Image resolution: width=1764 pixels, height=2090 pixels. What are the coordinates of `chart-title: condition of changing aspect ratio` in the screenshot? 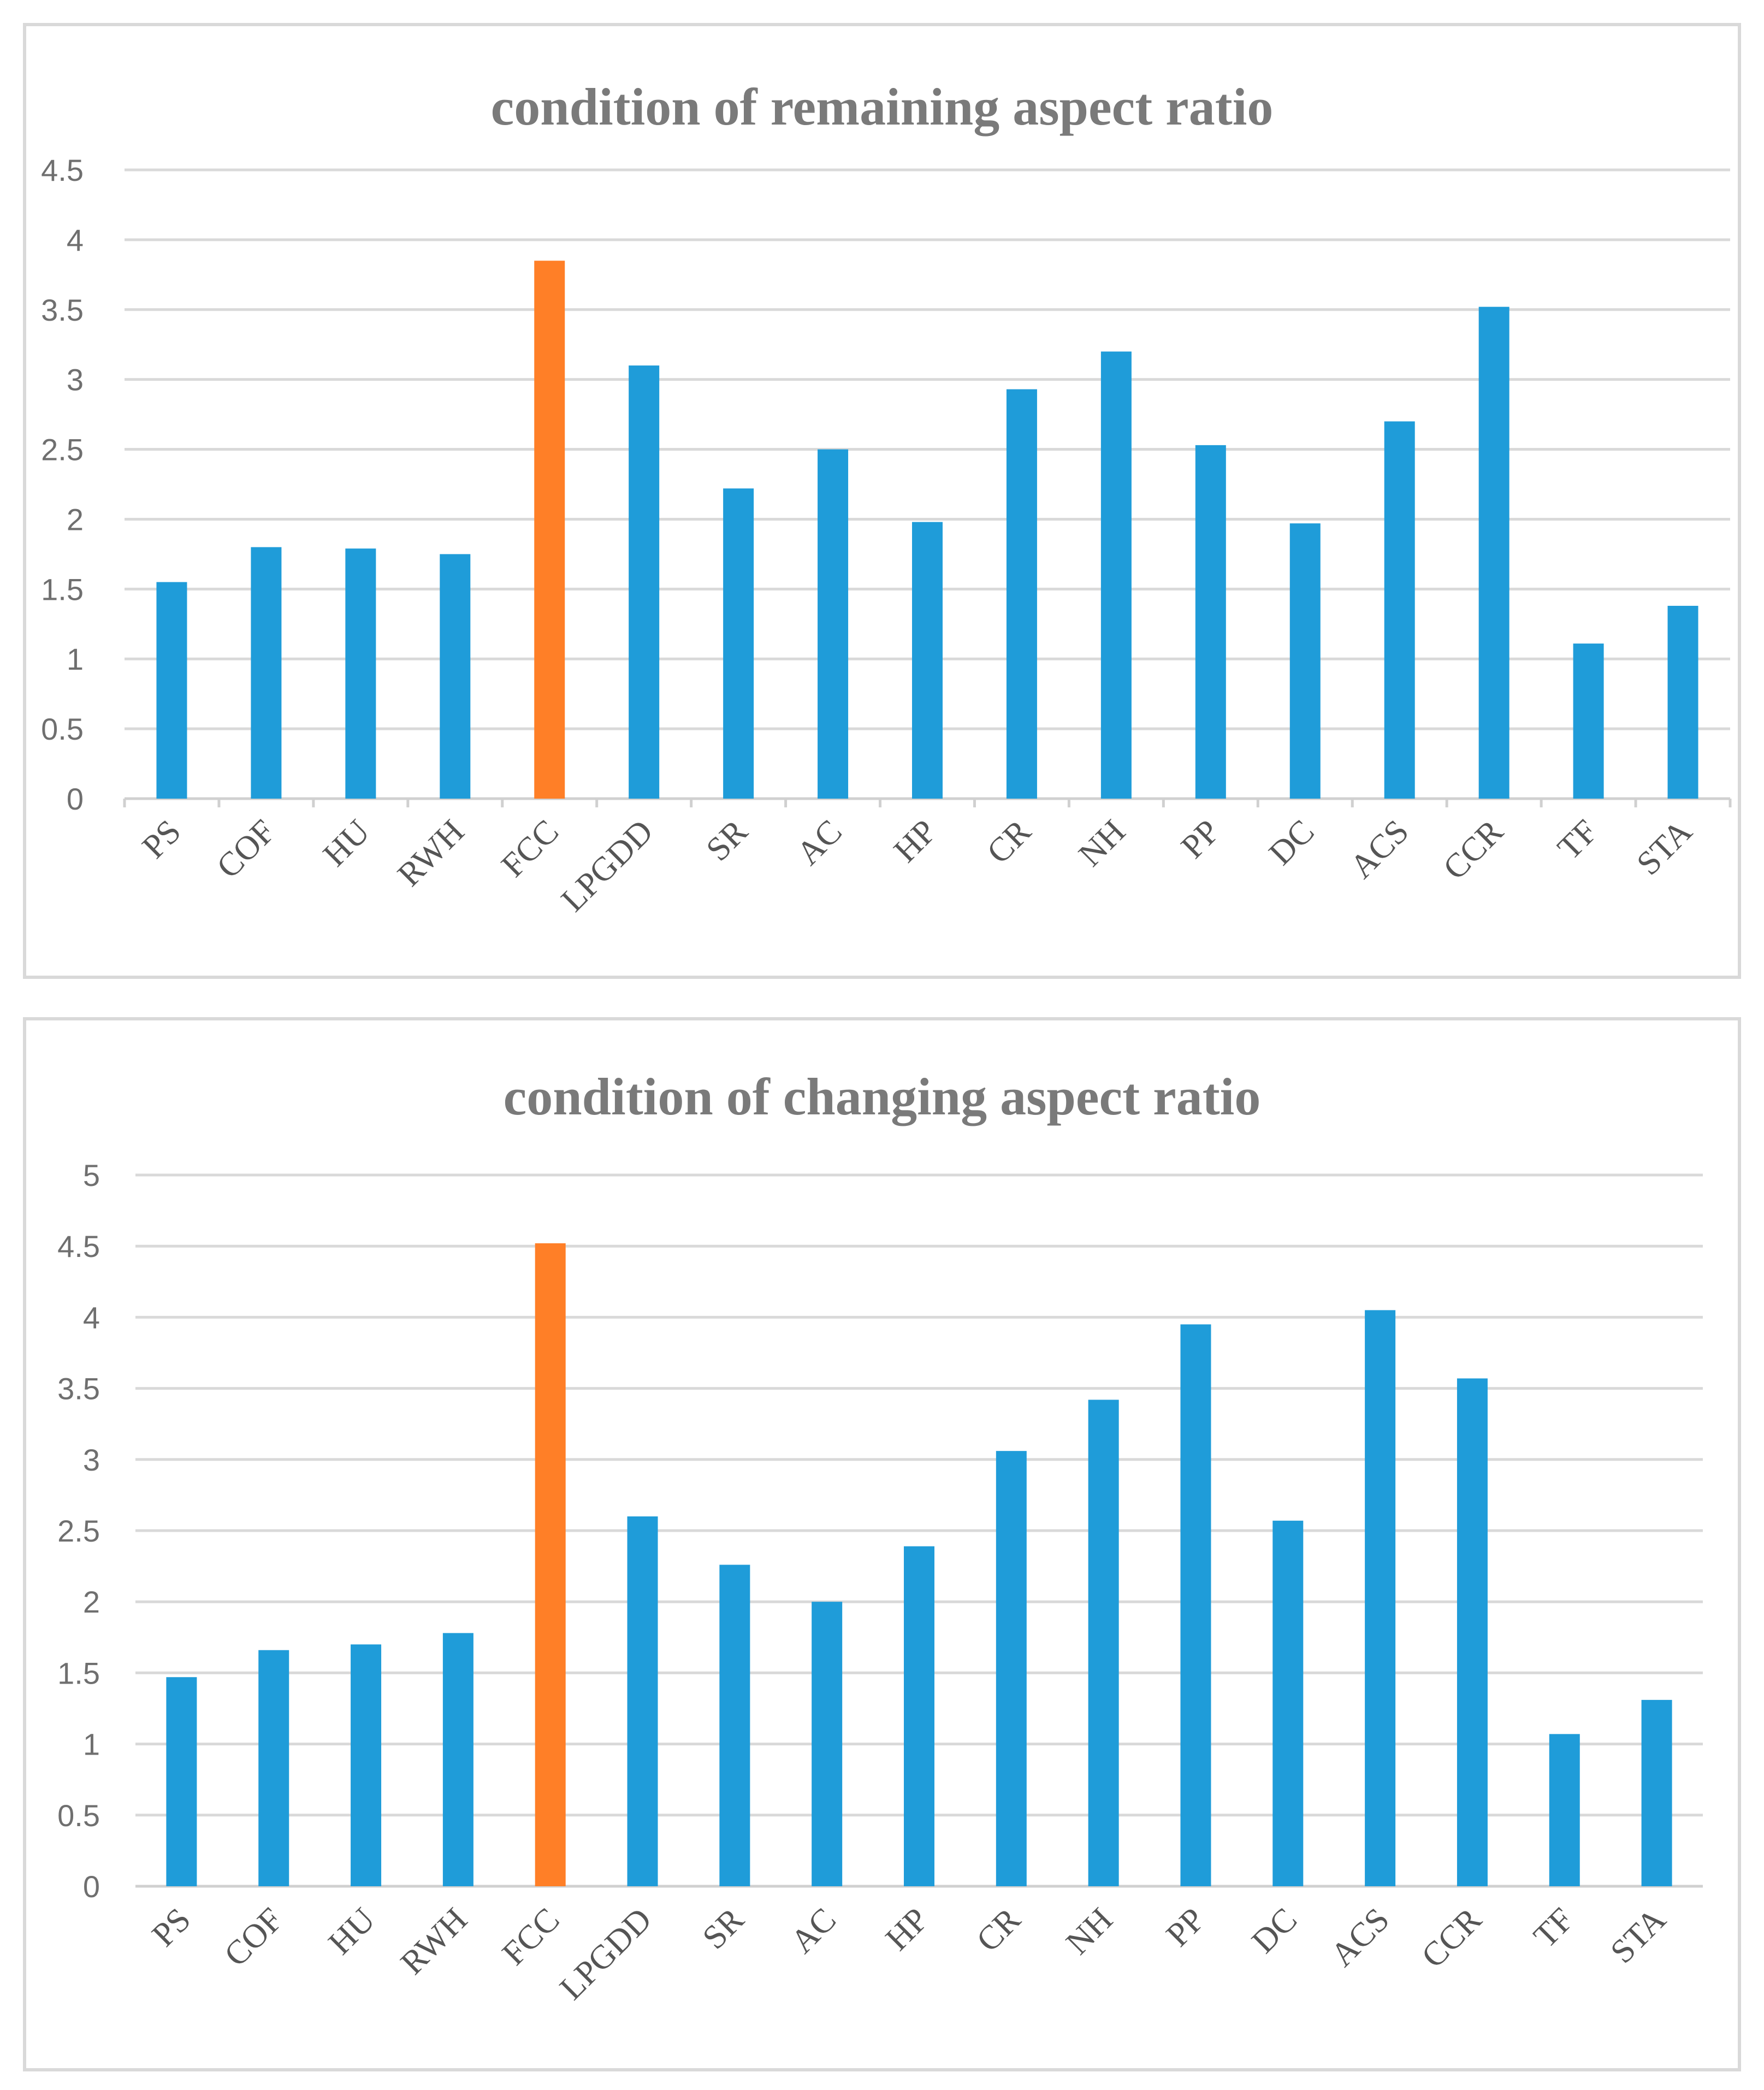 It's located at (882, 1096).